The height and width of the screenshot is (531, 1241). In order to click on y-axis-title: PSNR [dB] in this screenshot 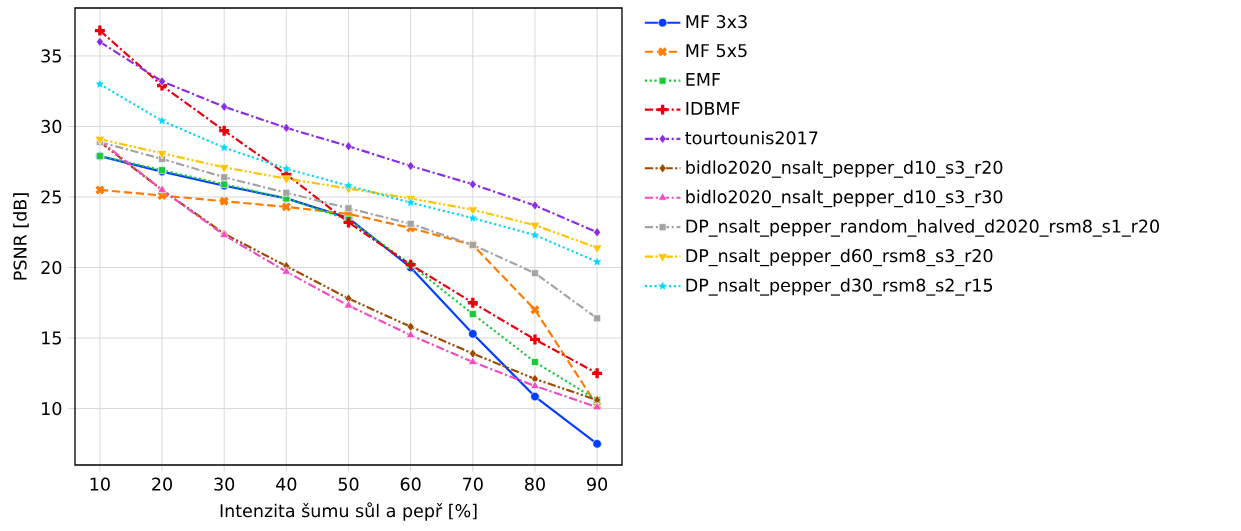, I will do `click(21, 236)`.